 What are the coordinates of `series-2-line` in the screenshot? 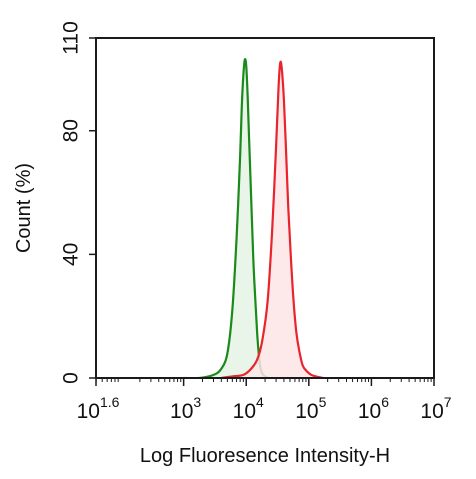 It's located at (272, 219).